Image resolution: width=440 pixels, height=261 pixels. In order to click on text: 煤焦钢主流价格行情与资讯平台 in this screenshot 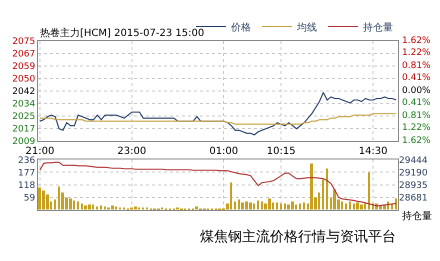, I will do `click(298, 237)`.